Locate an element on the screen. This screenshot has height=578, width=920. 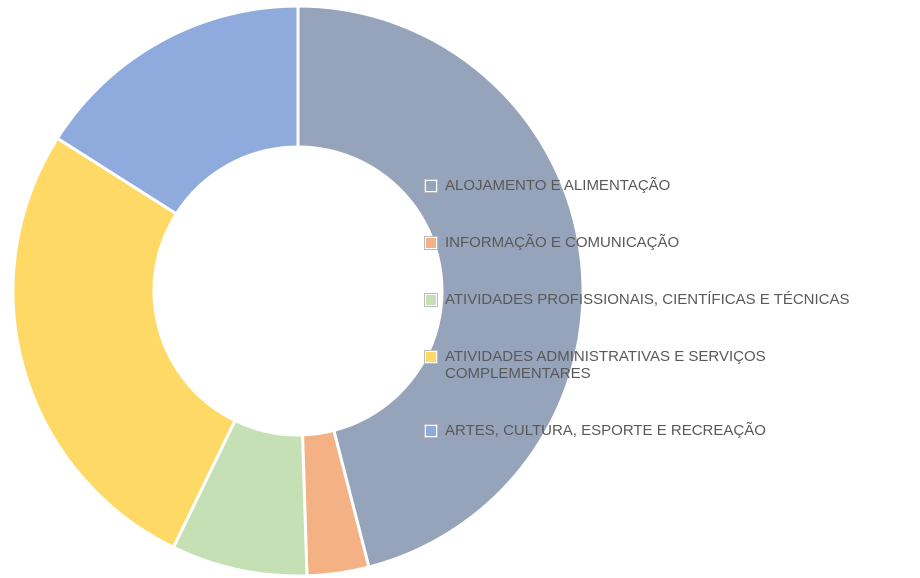
legend-item: INFORMAÇÃO E COMUNICAÇÃO is located at coordinates (669, 242).